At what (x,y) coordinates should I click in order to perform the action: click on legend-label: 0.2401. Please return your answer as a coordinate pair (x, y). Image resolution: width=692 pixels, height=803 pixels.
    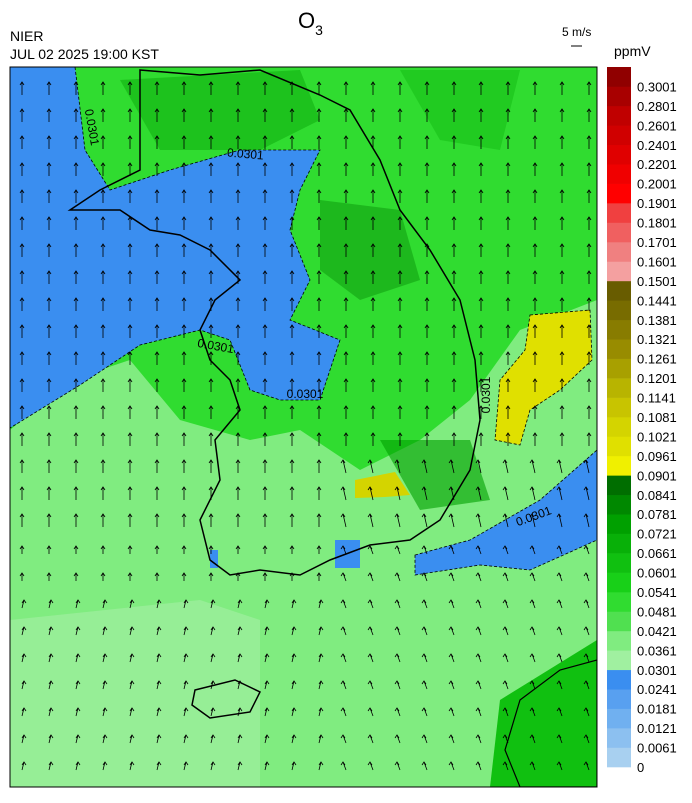
    Looking at the image, I should click on (657, 145).